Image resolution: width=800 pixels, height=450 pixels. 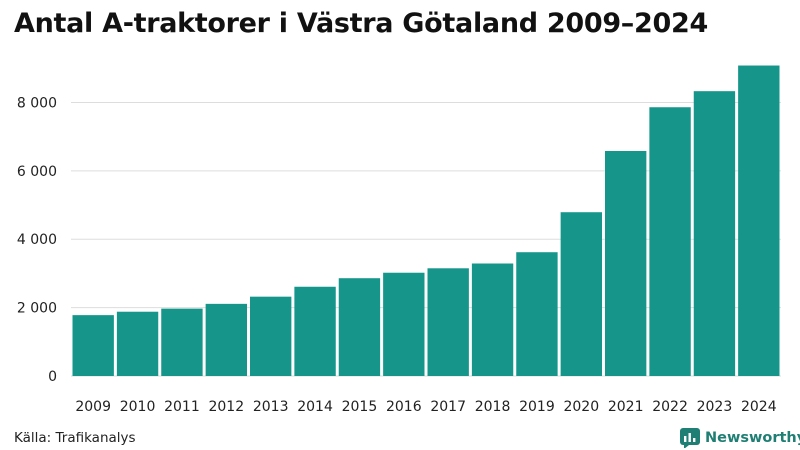 I want to click on bar-2022, so click(x=670, y=241).